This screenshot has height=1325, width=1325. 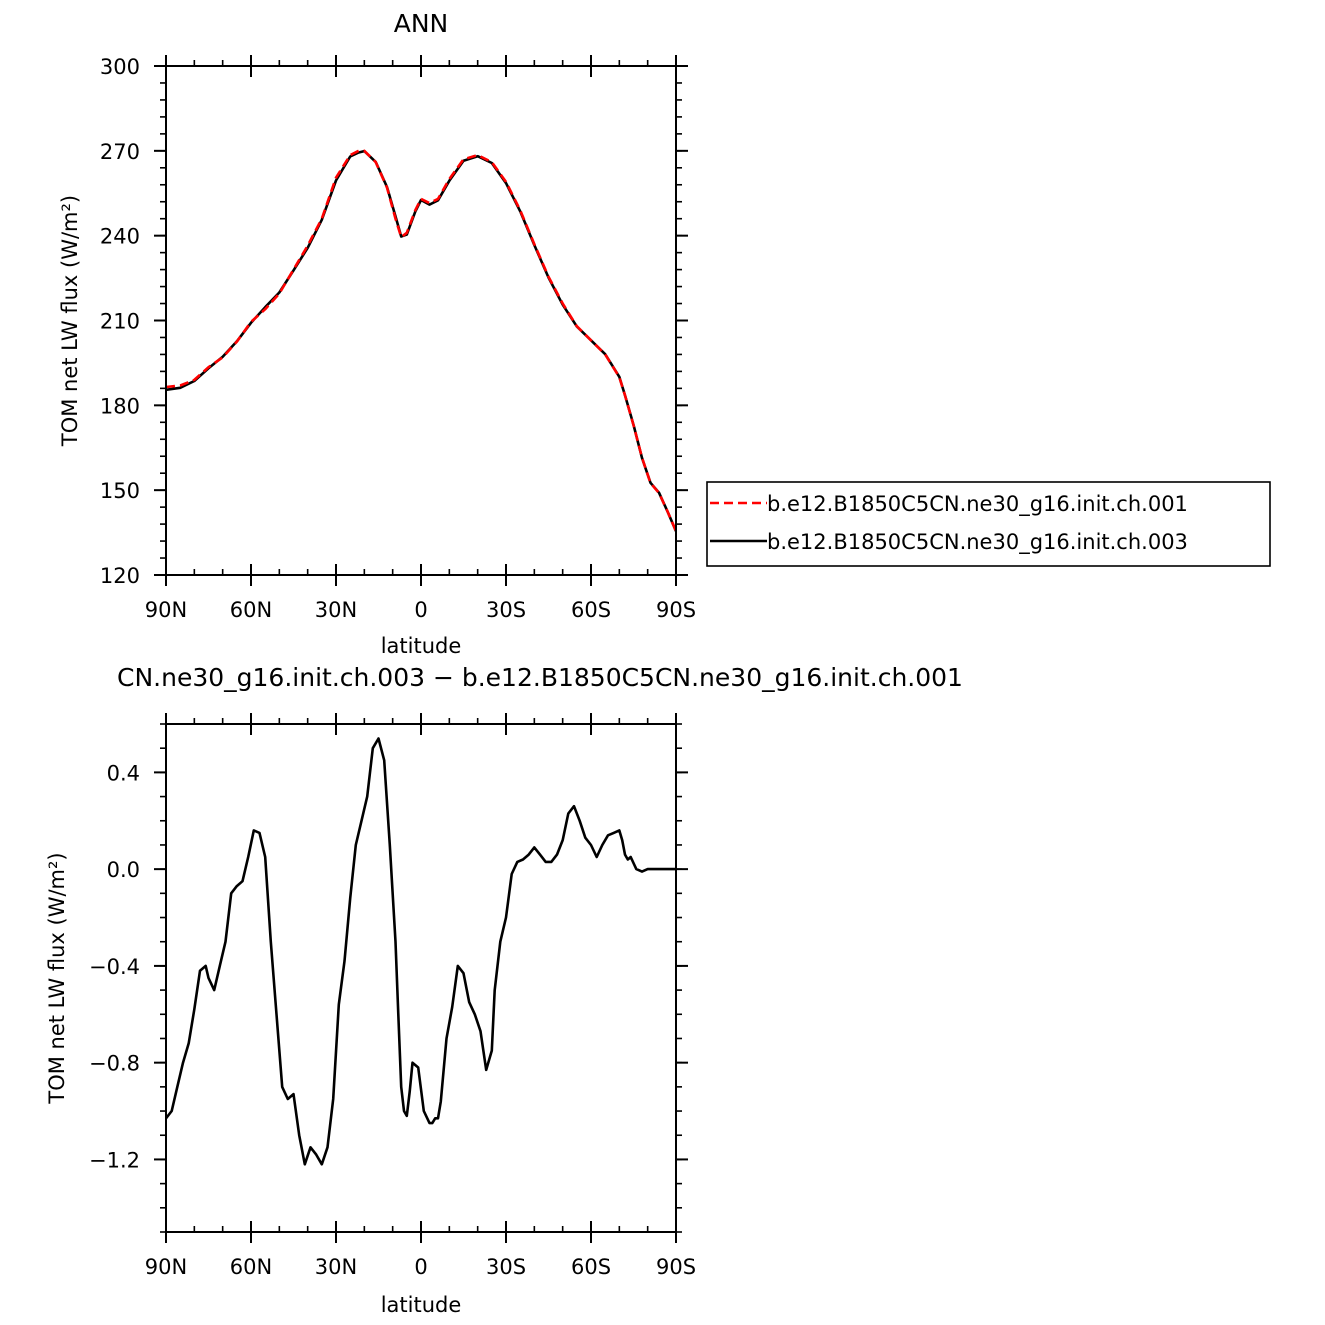 I want to click on legend-label-2: b.e12.B1850C5CN.ne30_g16.init.ch.003, so click(x=977, y=542).